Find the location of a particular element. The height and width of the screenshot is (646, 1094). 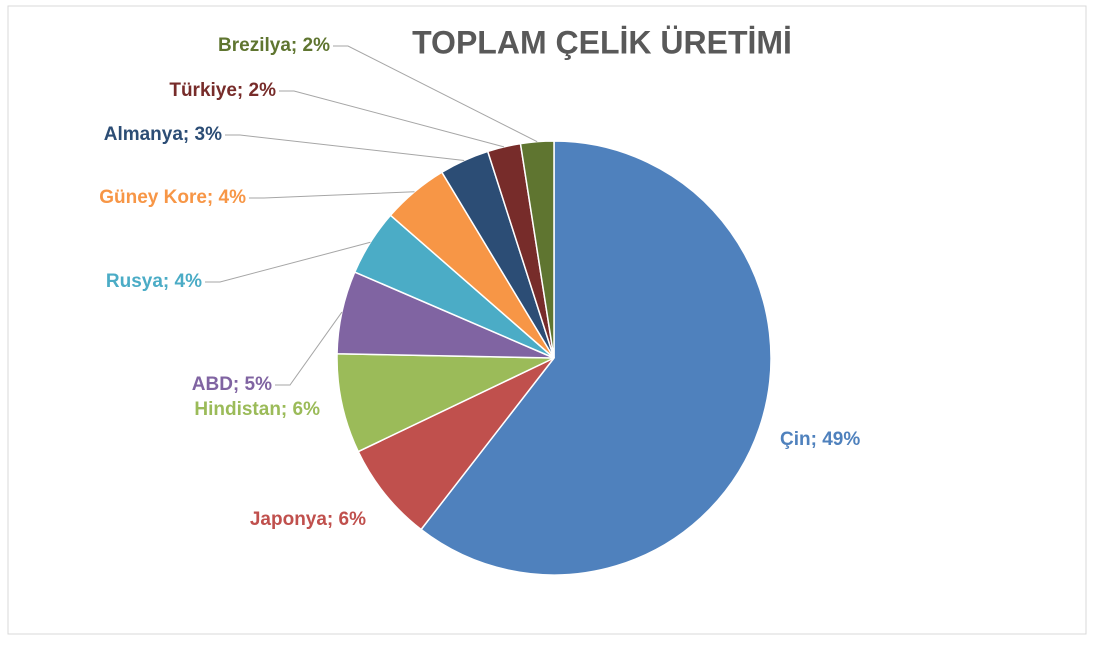

data-label: Hindistan; 6% is located at coordinates (257, 409).